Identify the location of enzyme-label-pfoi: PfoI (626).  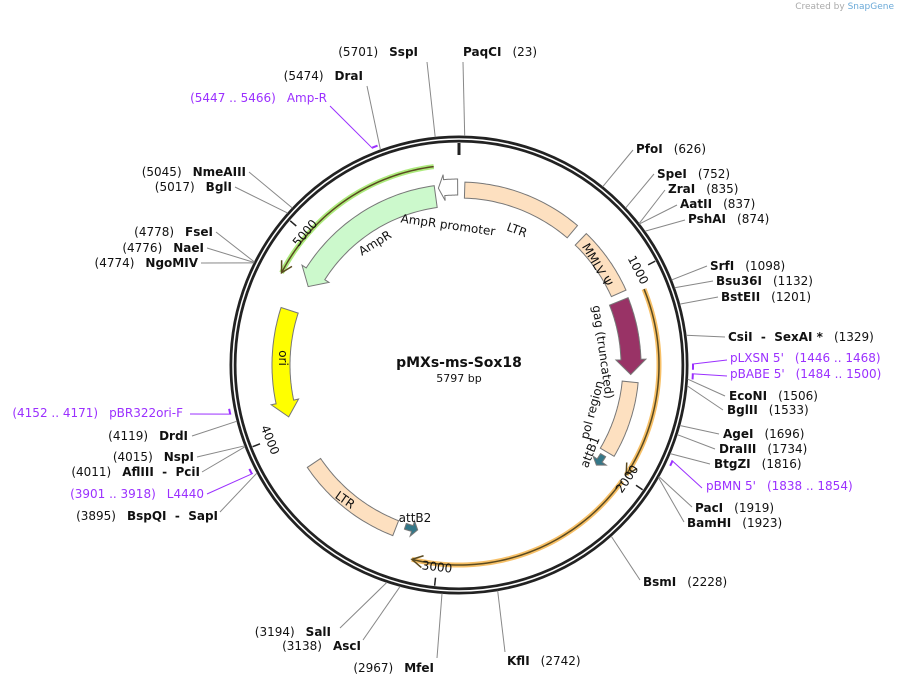
(671, 149).